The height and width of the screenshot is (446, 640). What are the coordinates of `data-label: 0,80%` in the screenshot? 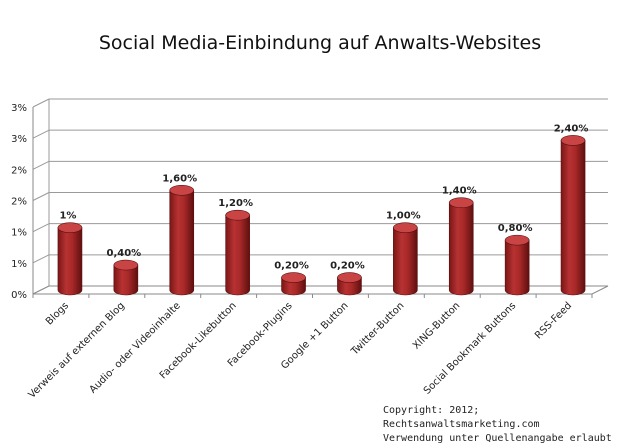 It's located at (515, 228).